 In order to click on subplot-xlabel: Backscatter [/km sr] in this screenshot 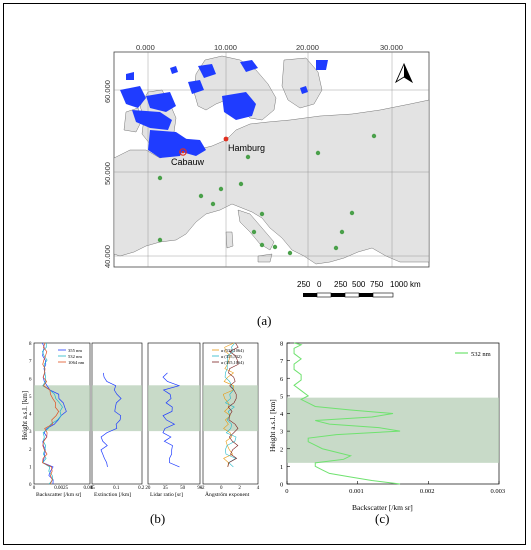, I will do `click(58, 495)`.